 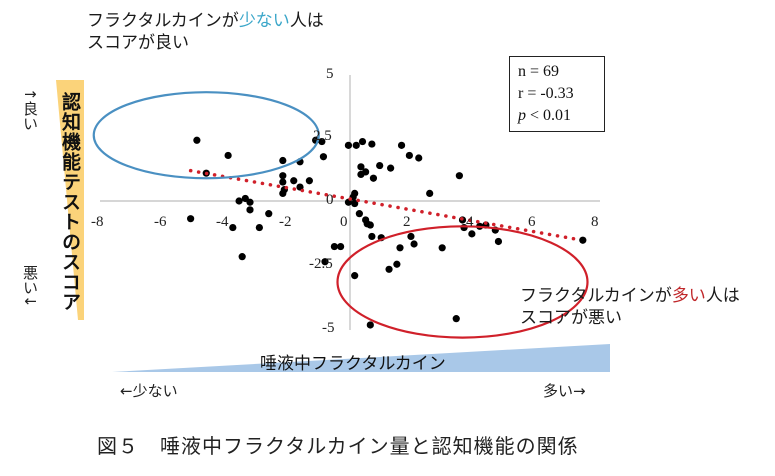 I want to click on x-axis-gradient-bar, so click(x=361, y=358).